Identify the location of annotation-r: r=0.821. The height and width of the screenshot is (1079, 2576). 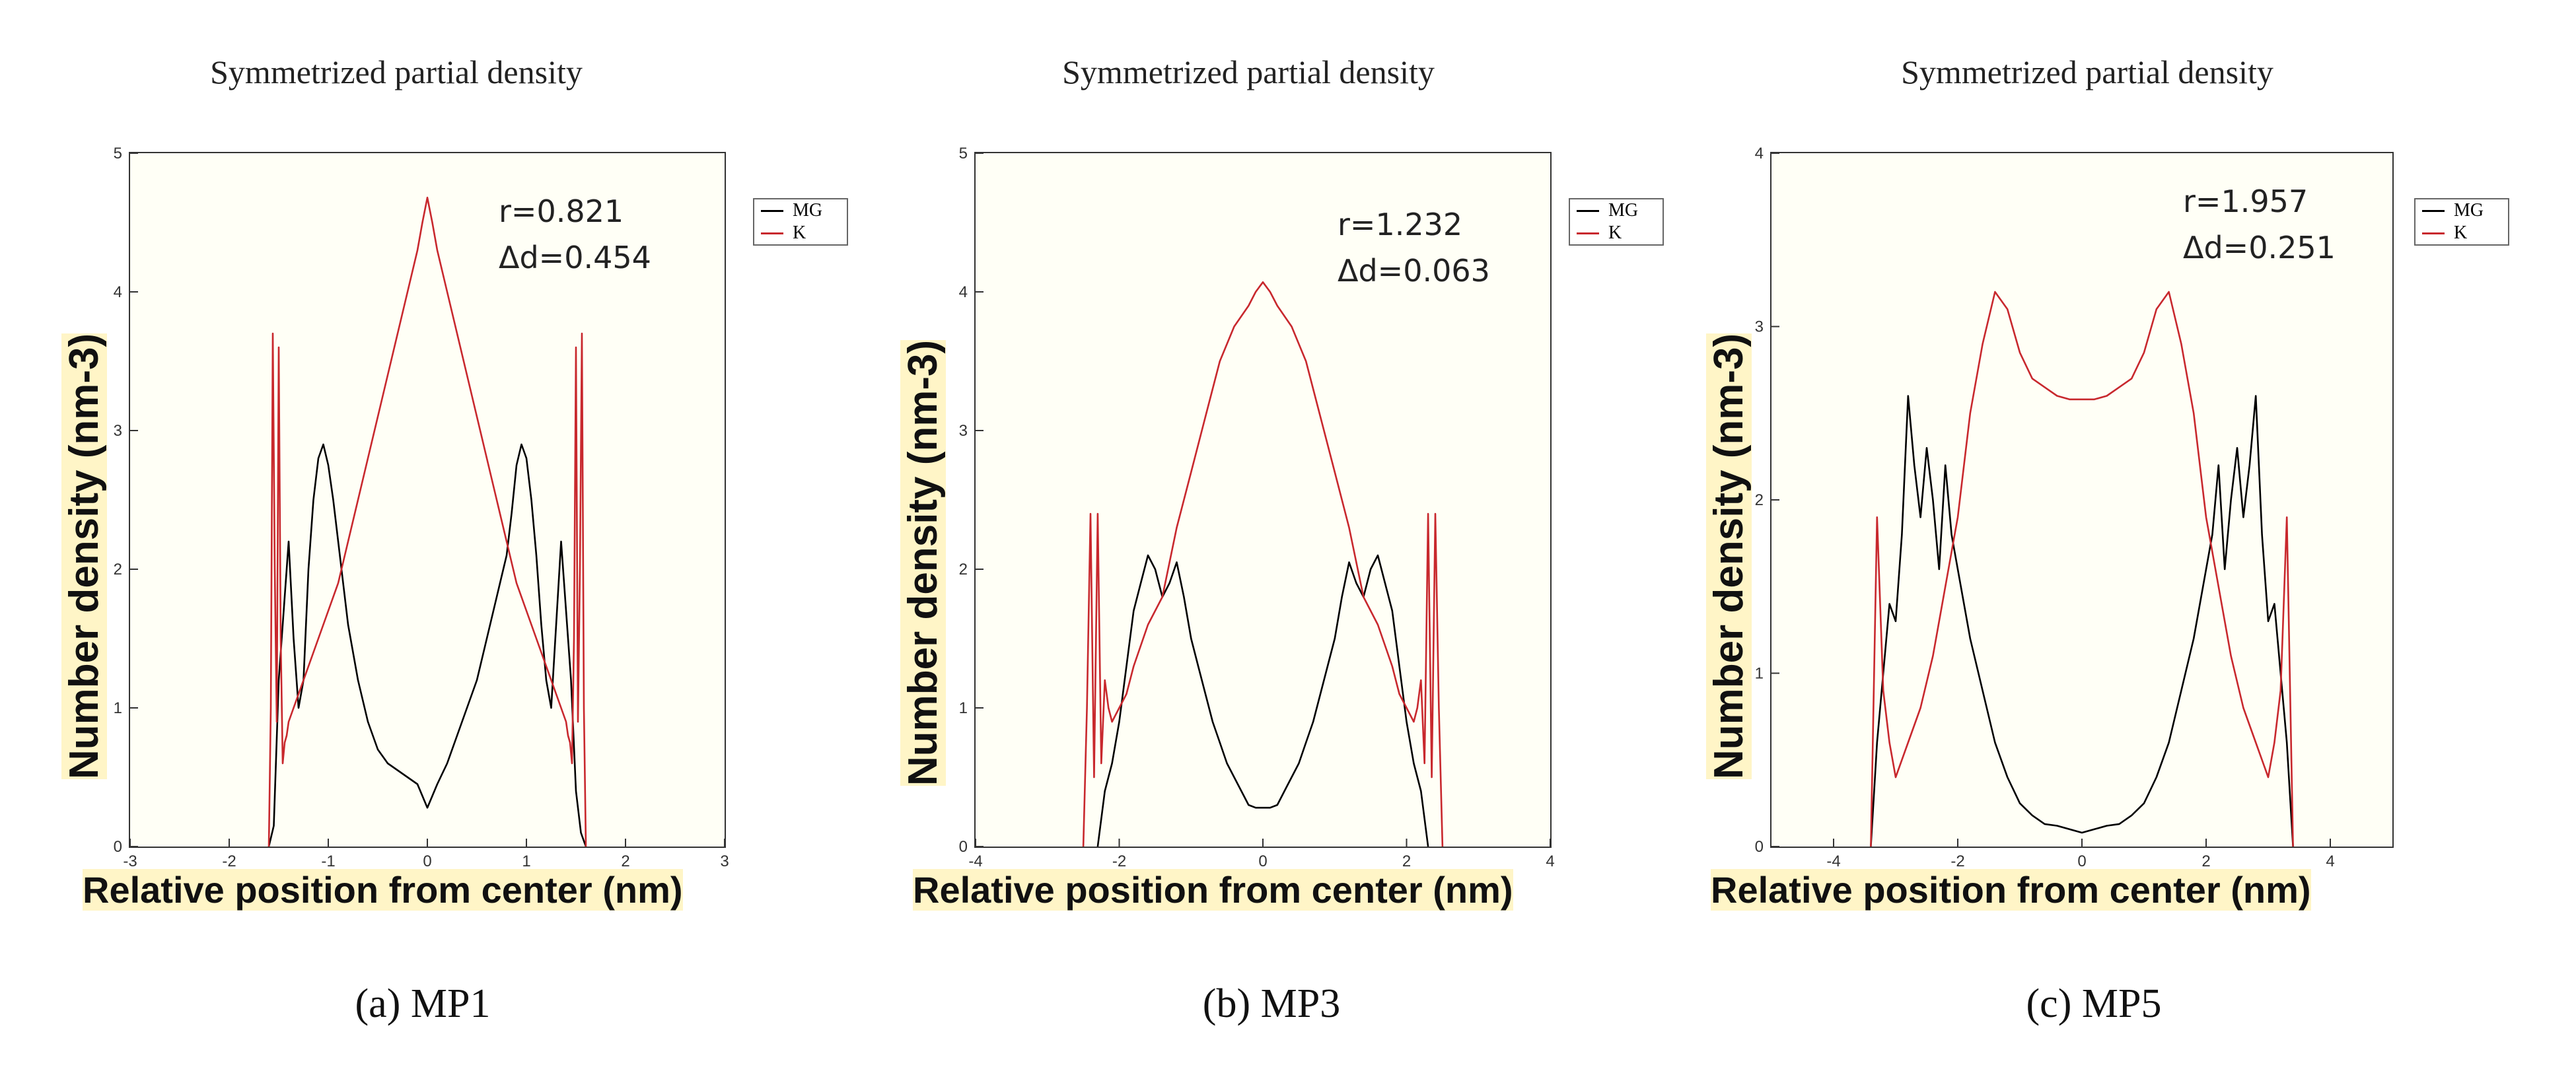
(561, 211).